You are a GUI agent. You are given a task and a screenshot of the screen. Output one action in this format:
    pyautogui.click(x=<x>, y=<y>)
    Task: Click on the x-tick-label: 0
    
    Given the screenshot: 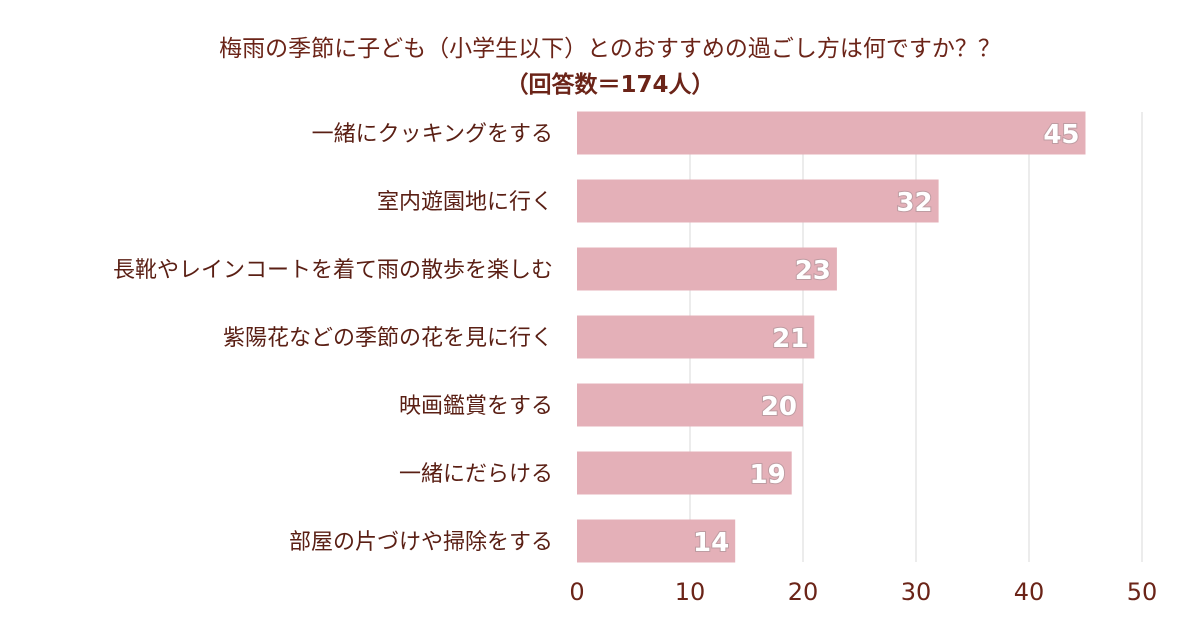 What is the action you would take?
    pyautogui.click(x=576, y=592)
    